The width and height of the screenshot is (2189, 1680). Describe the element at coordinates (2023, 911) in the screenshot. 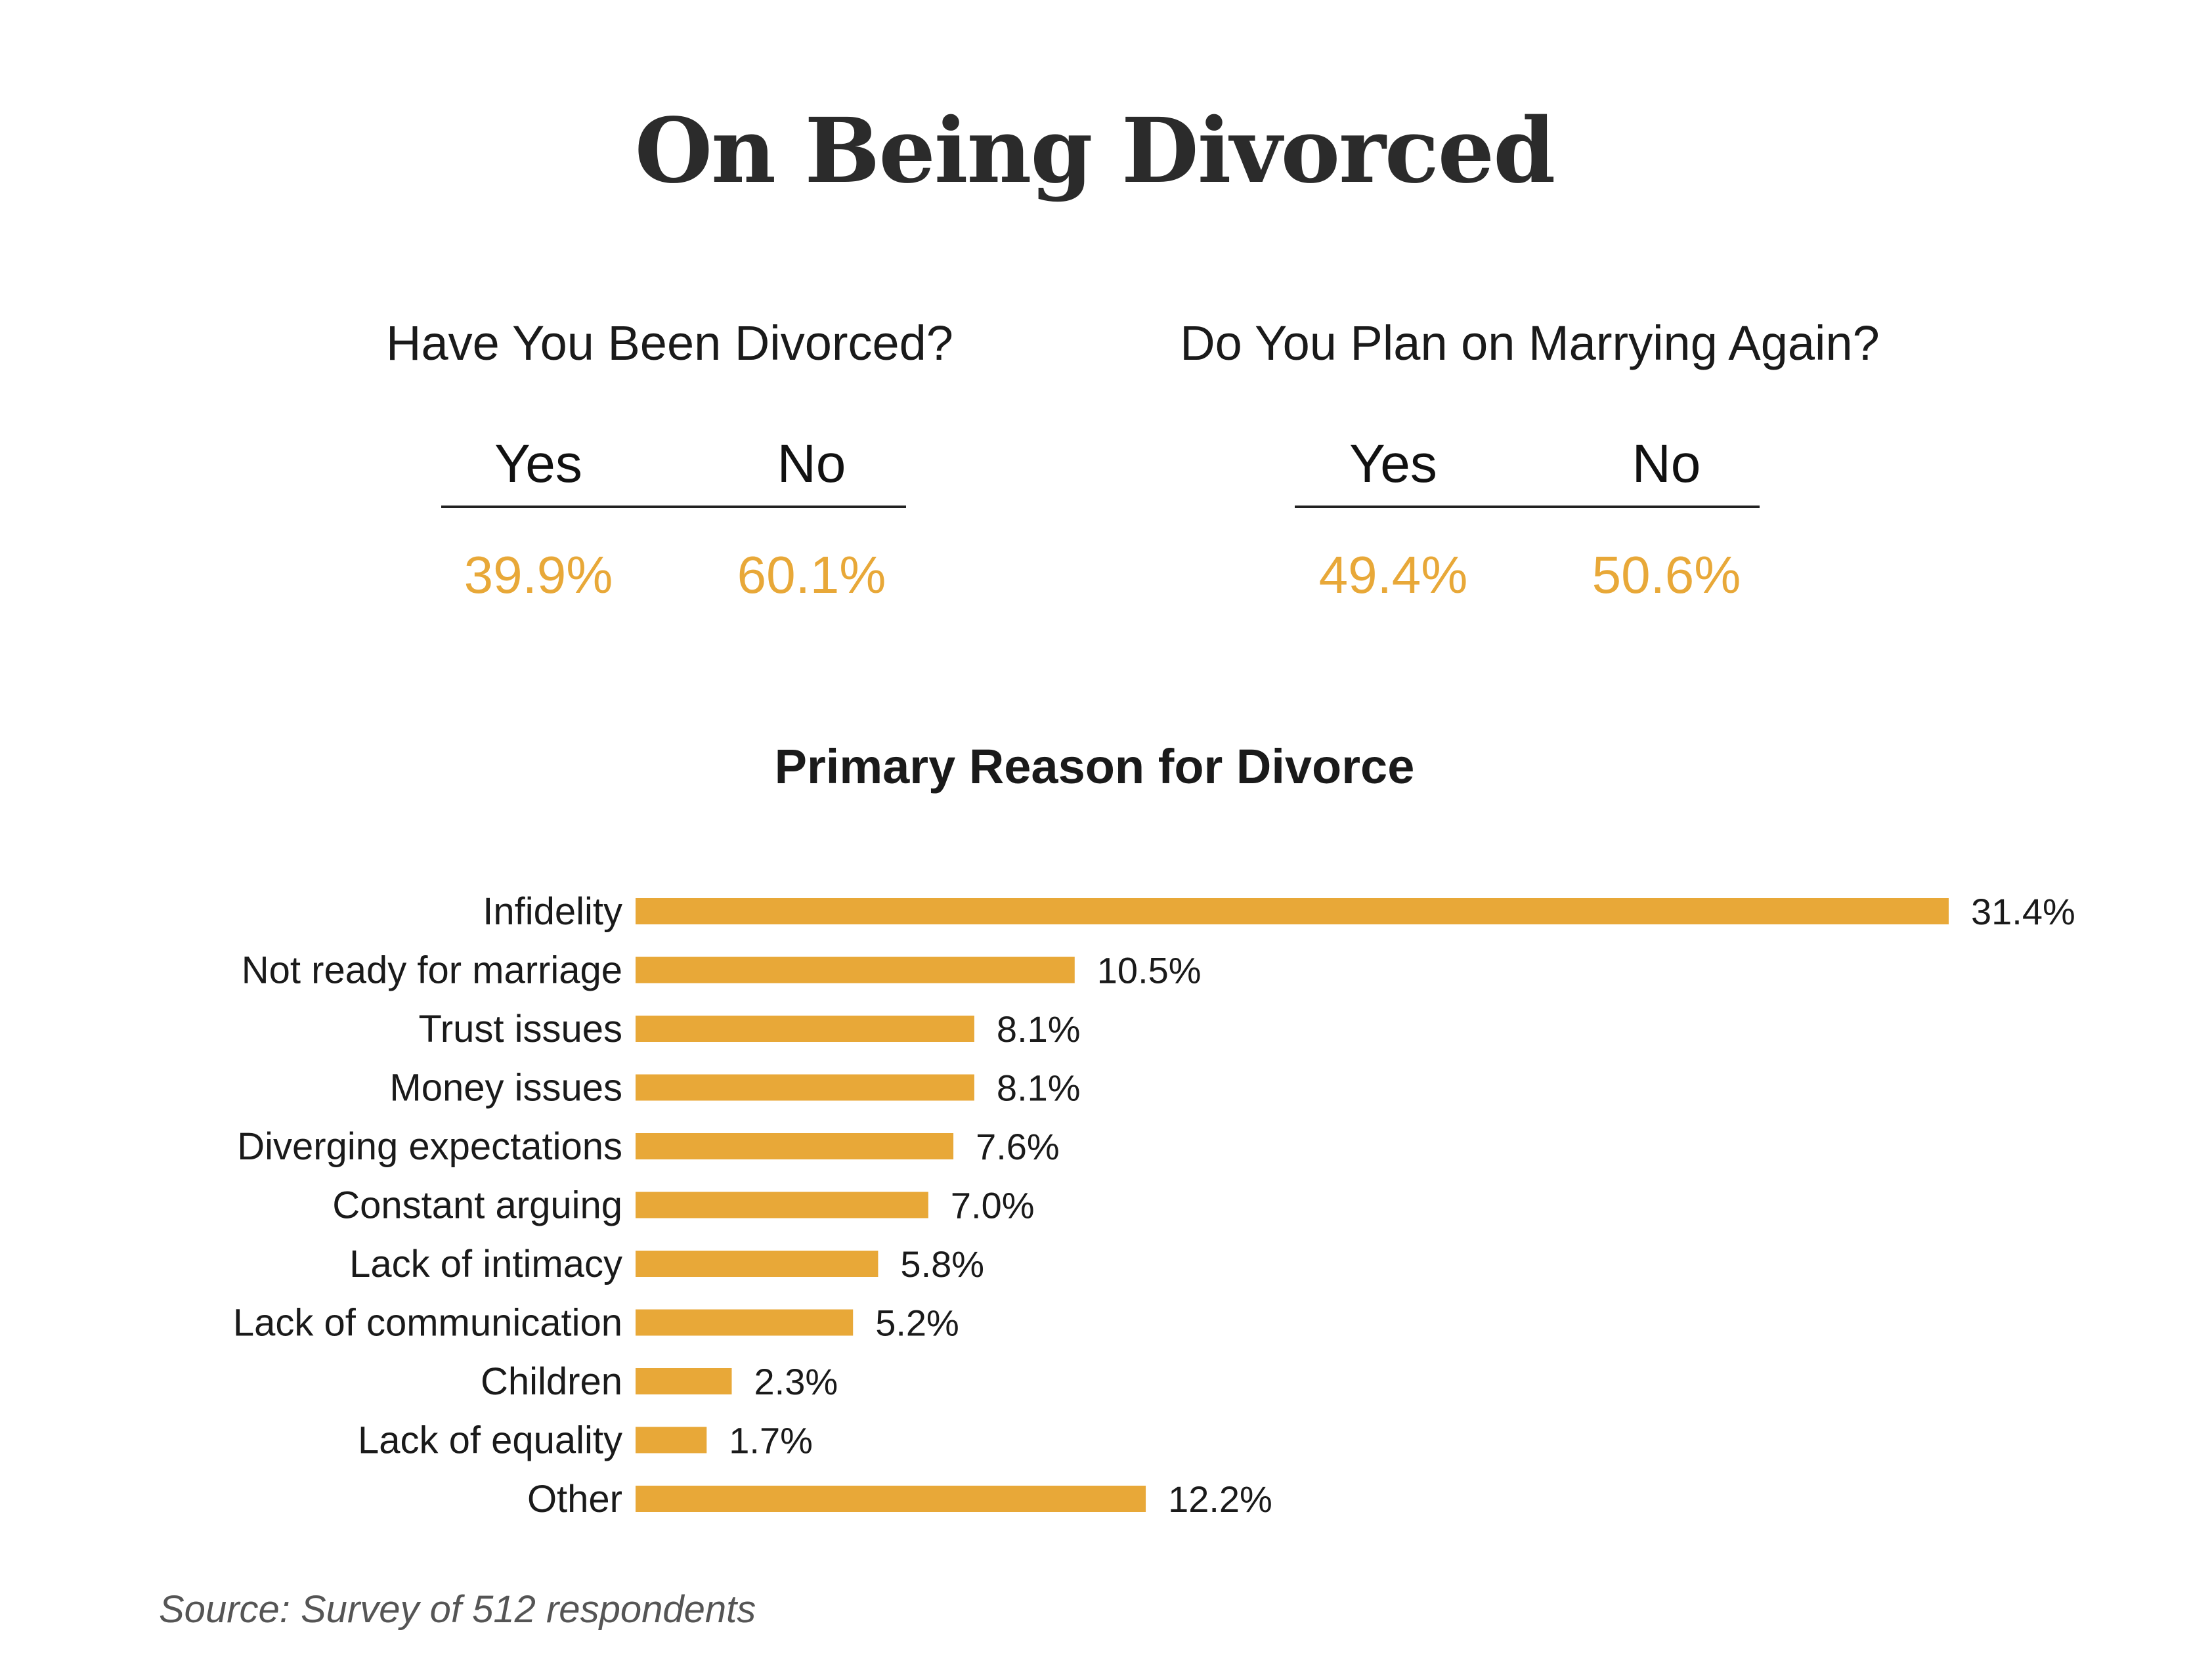

I see `bar-value-0: 31.4%` at that location.